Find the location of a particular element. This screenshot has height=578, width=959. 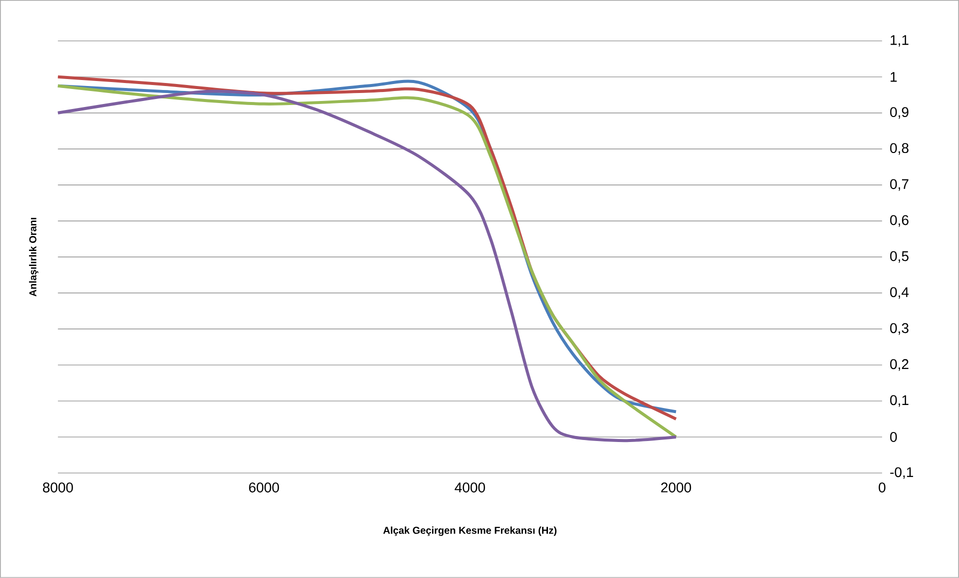

x-tick-label: 2000 is located at coordinates (676, 487).